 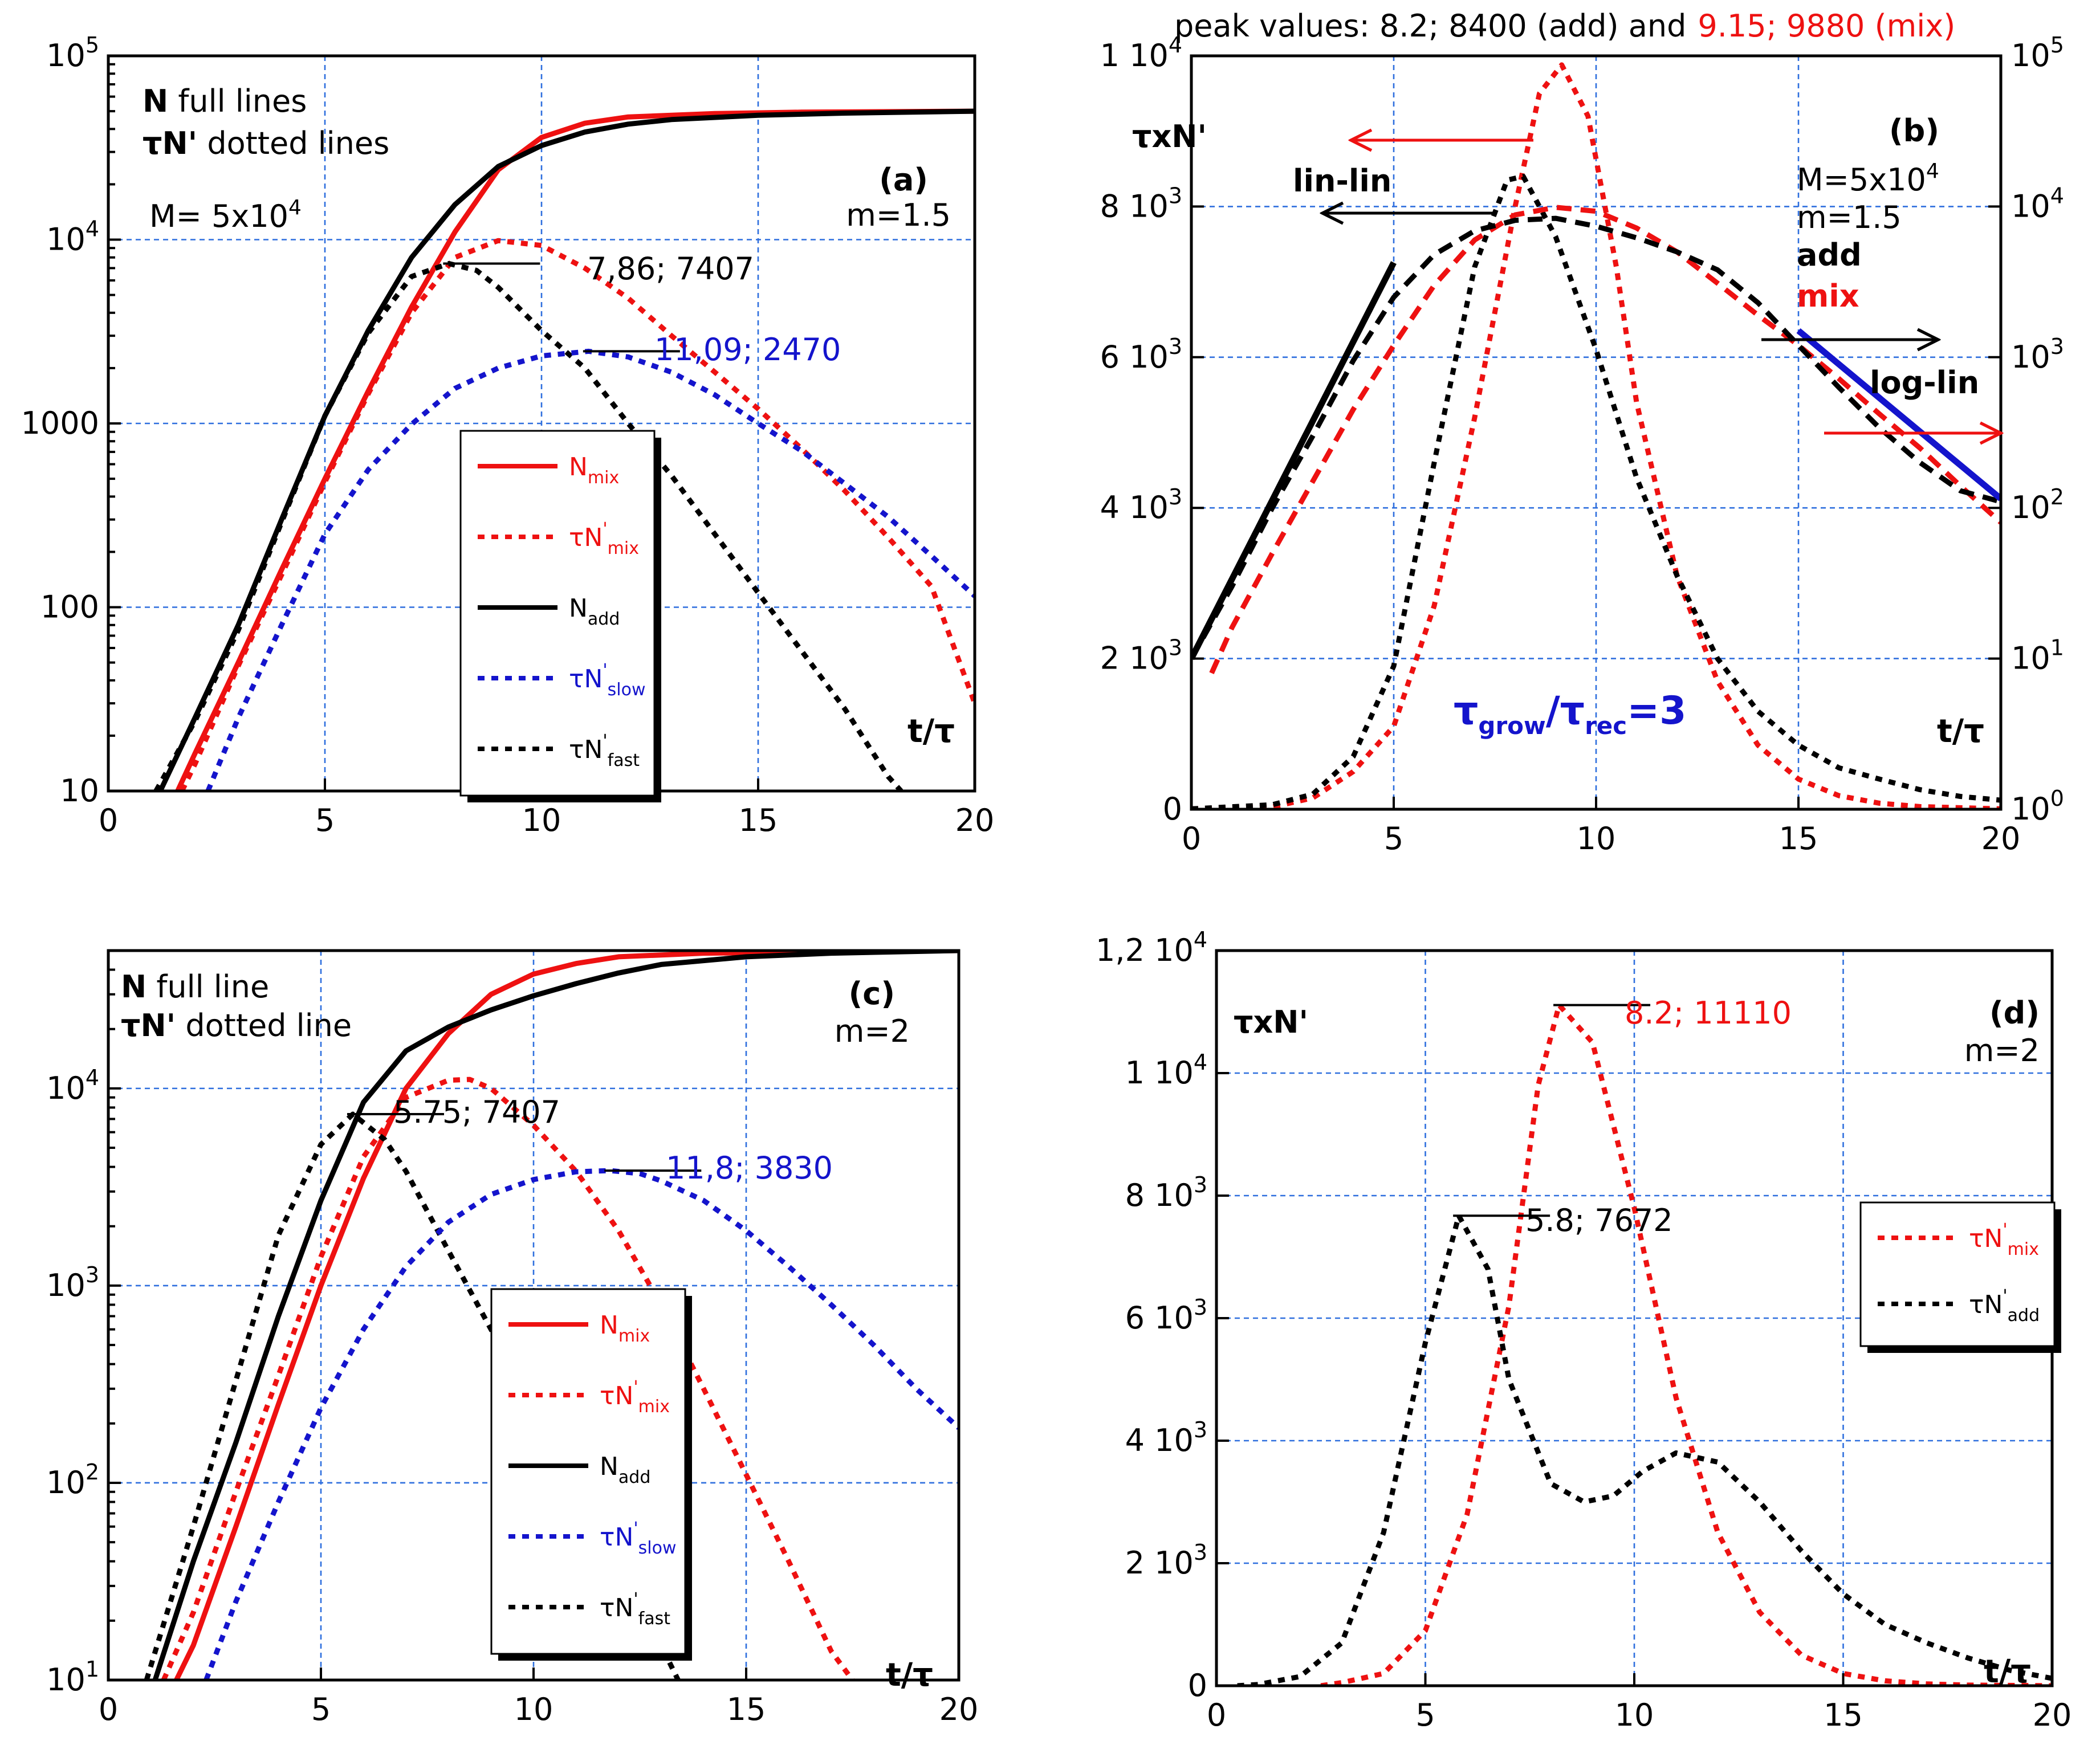 I want to click on panel-c-x-tick-label: 0, so click(x=109, y=1709).